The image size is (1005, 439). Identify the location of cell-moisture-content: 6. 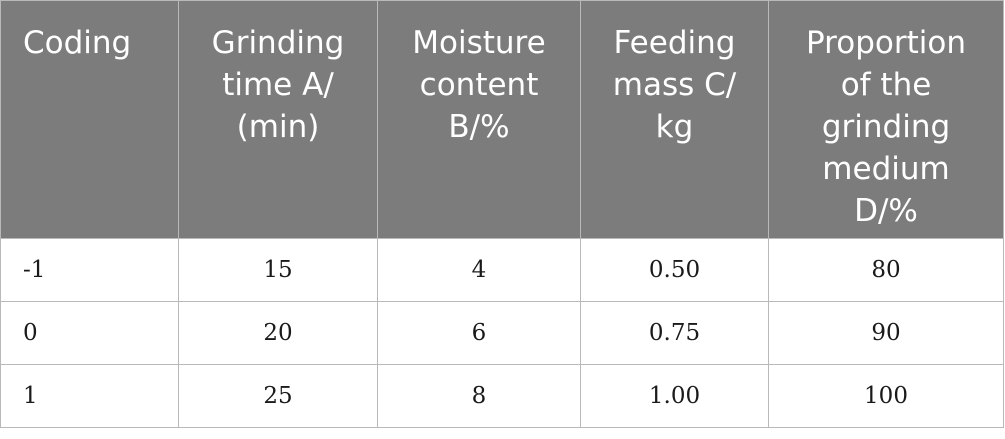
(479, 333).